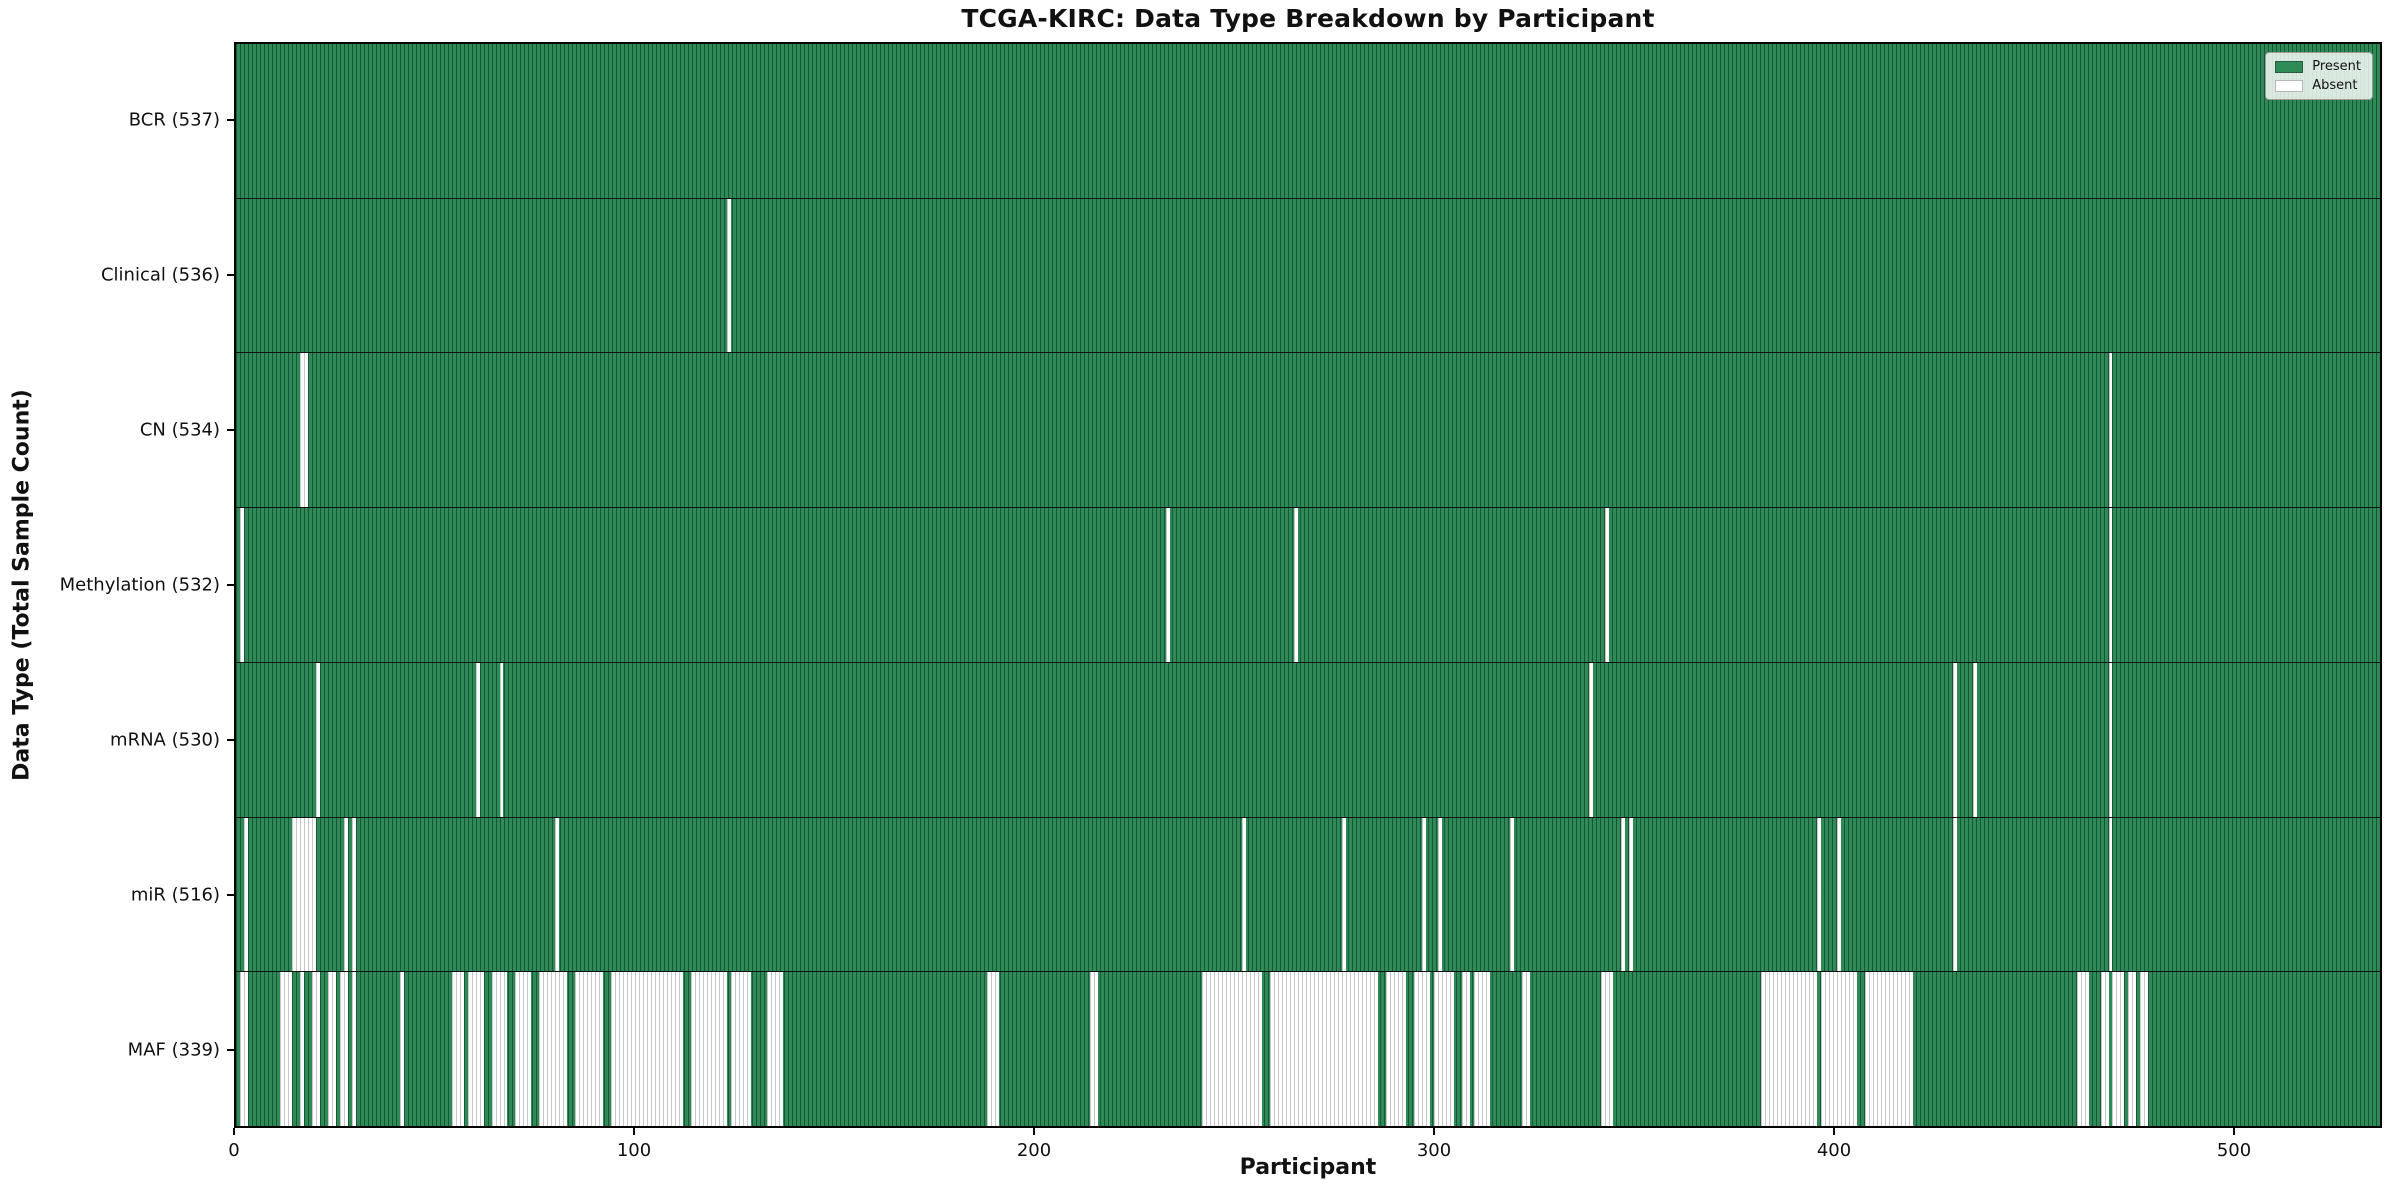 The image size is (2400, 1200). Describe the element at coordinates (2234, 1150) in the screenshot. I see `xtick-label-500: 500` at that location.